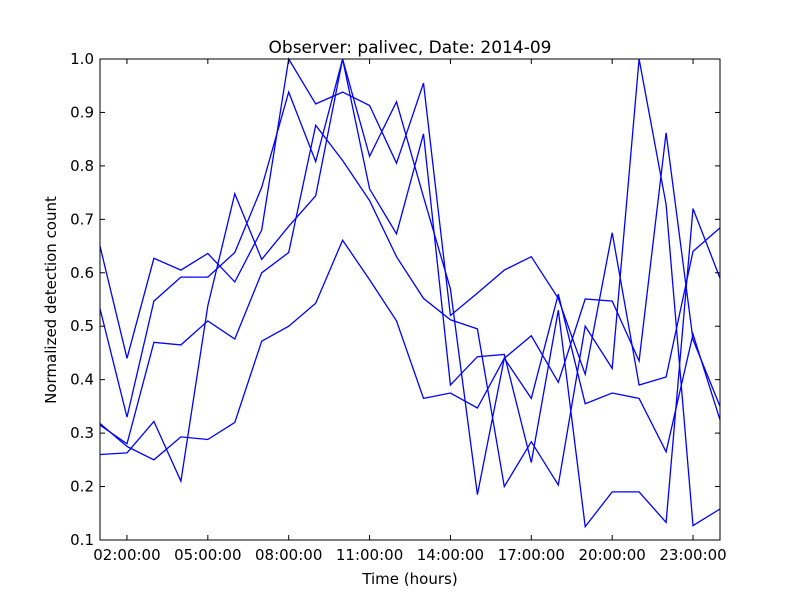 This screenshot has width=800, height=600. What do you see at coordinates (207, 555) in the screenshot?
I see `x-tick-label: 05:00:00` at bounding box center [207, 555].